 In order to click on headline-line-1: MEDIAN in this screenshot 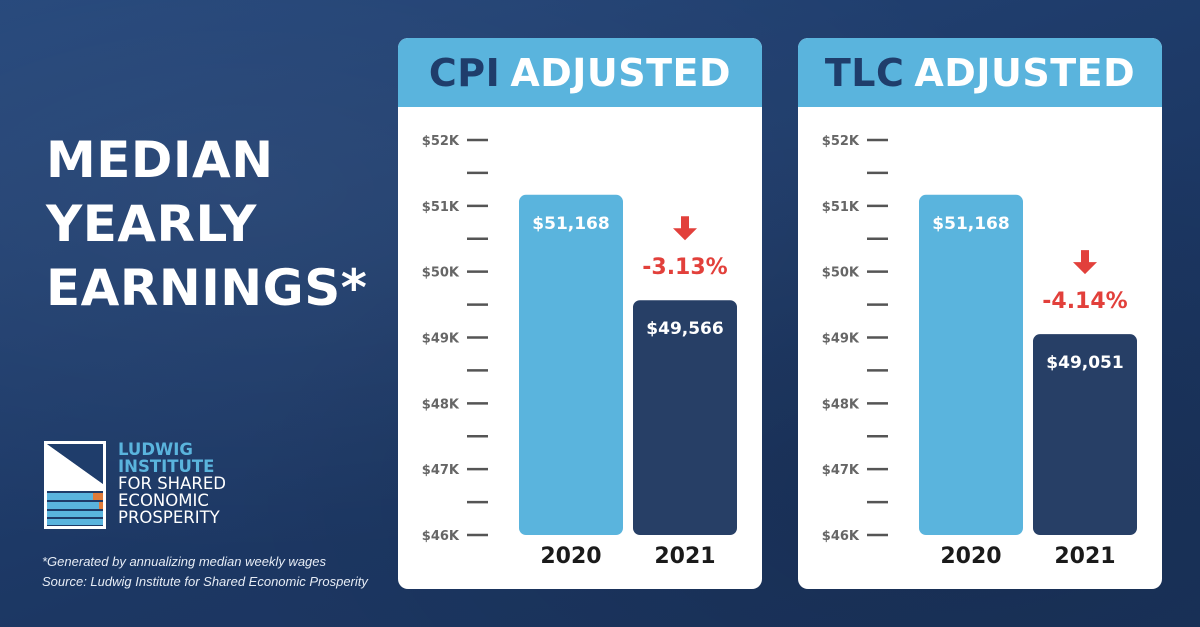, I will do `click(160, 160)`.